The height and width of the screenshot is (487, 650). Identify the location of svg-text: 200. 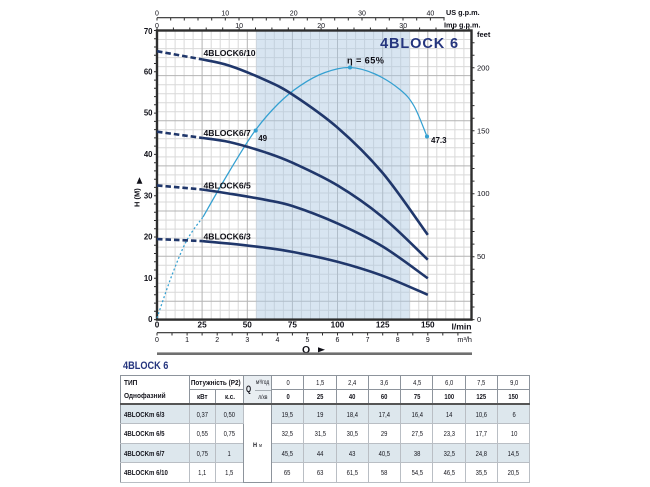
(483, 67).